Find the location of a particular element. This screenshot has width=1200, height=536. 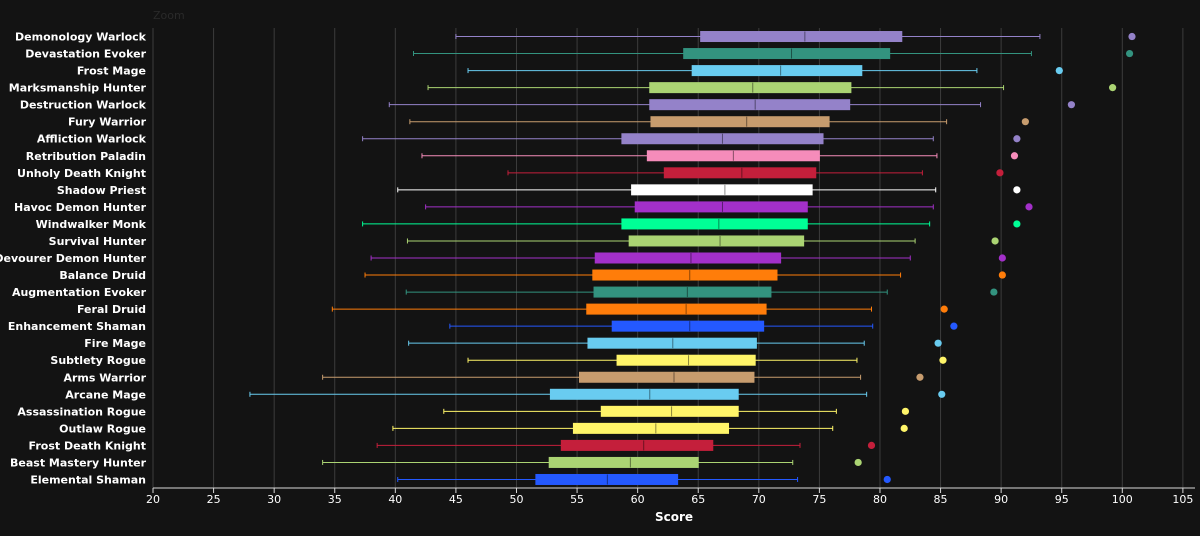

x-tick-label: 30 is located at coordinates (274, 499).